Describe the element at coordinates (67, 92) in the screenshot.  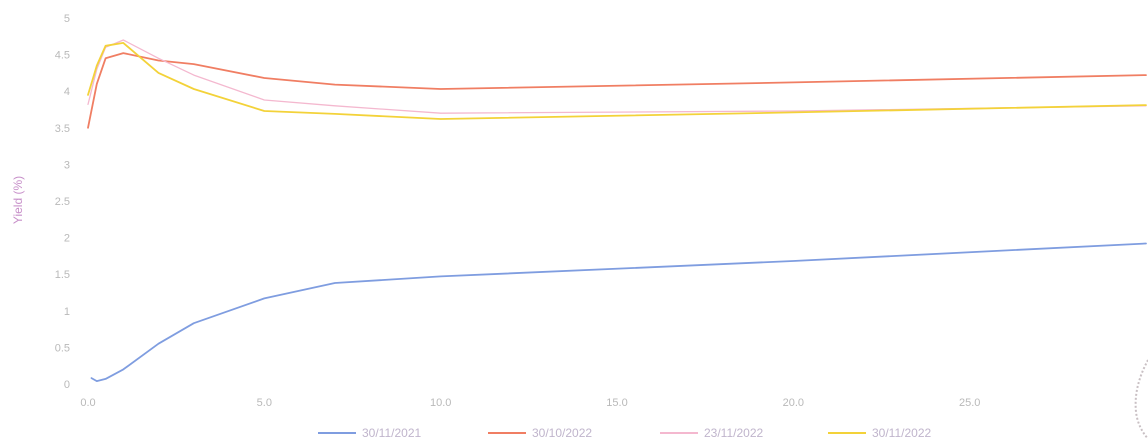
I see `y-tick-label: 4` at that location.